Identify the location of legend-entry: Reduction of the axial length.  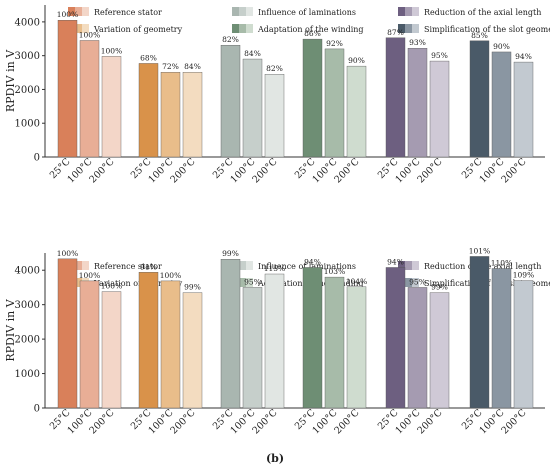
(482, 12).